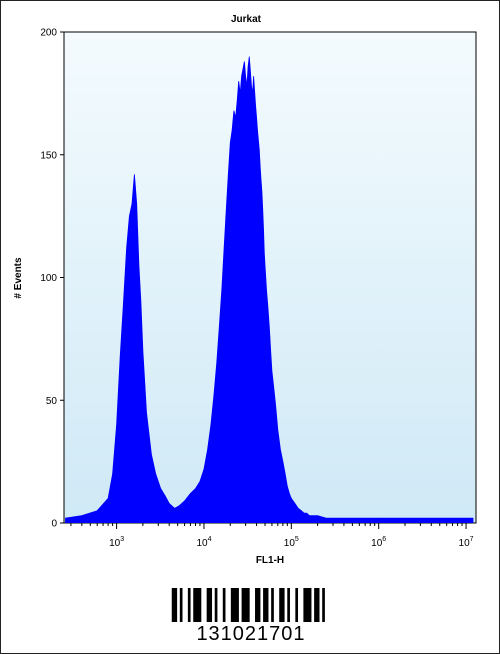 The width and height of the screenshot is (500, 654). I want to click on x-tick-label: 10⁵, so click(291, 542).